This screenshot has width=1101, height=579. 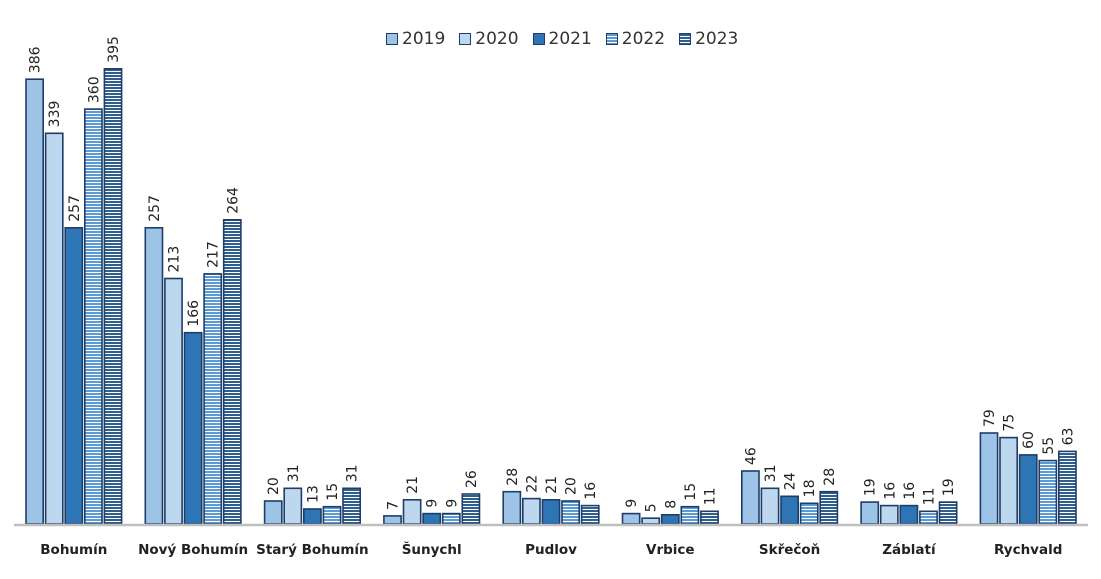 What do you see at coordinates (36, 59) in the screenshot?
I see `value-label-2019-1: 386` at bounding box center [36, 59].